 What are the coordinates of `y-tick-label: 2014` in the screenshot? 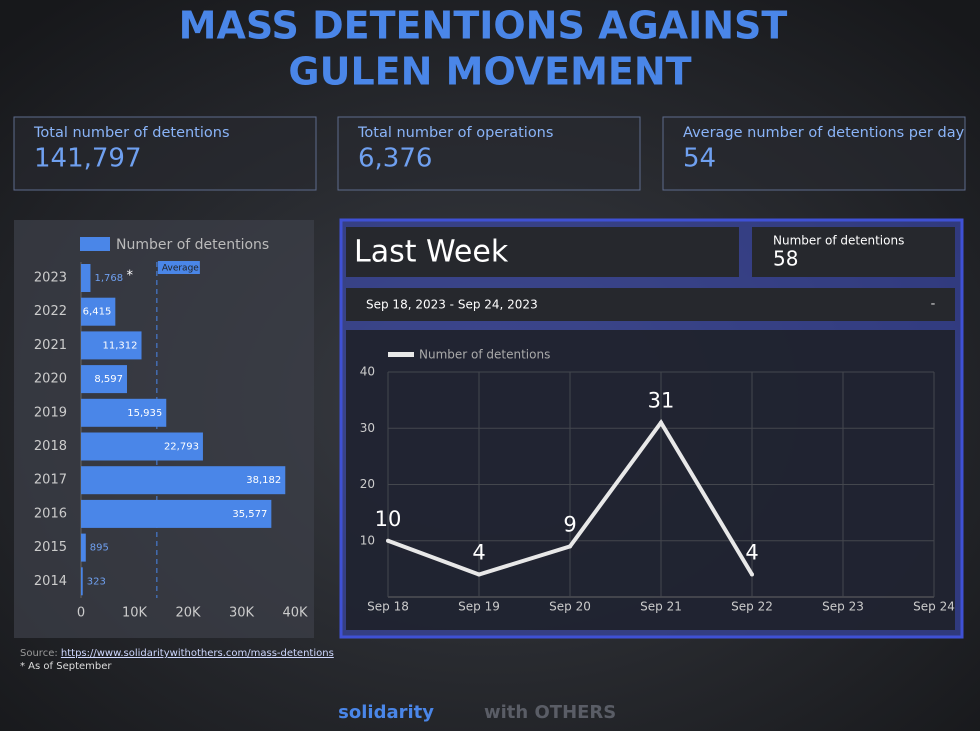 It's located at (50, 581).